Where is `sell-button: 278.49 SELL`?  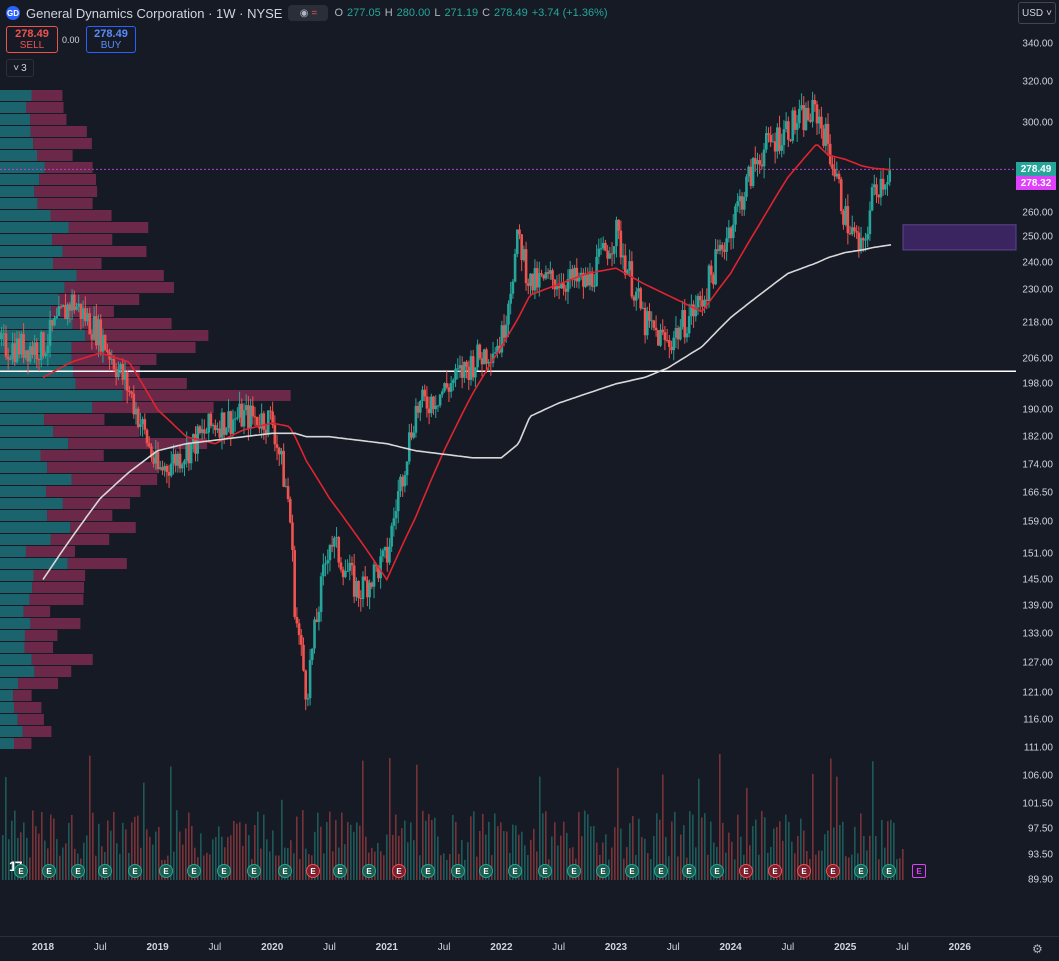
sell-button: 278.49 SELL is located at coordinates (32, 39).